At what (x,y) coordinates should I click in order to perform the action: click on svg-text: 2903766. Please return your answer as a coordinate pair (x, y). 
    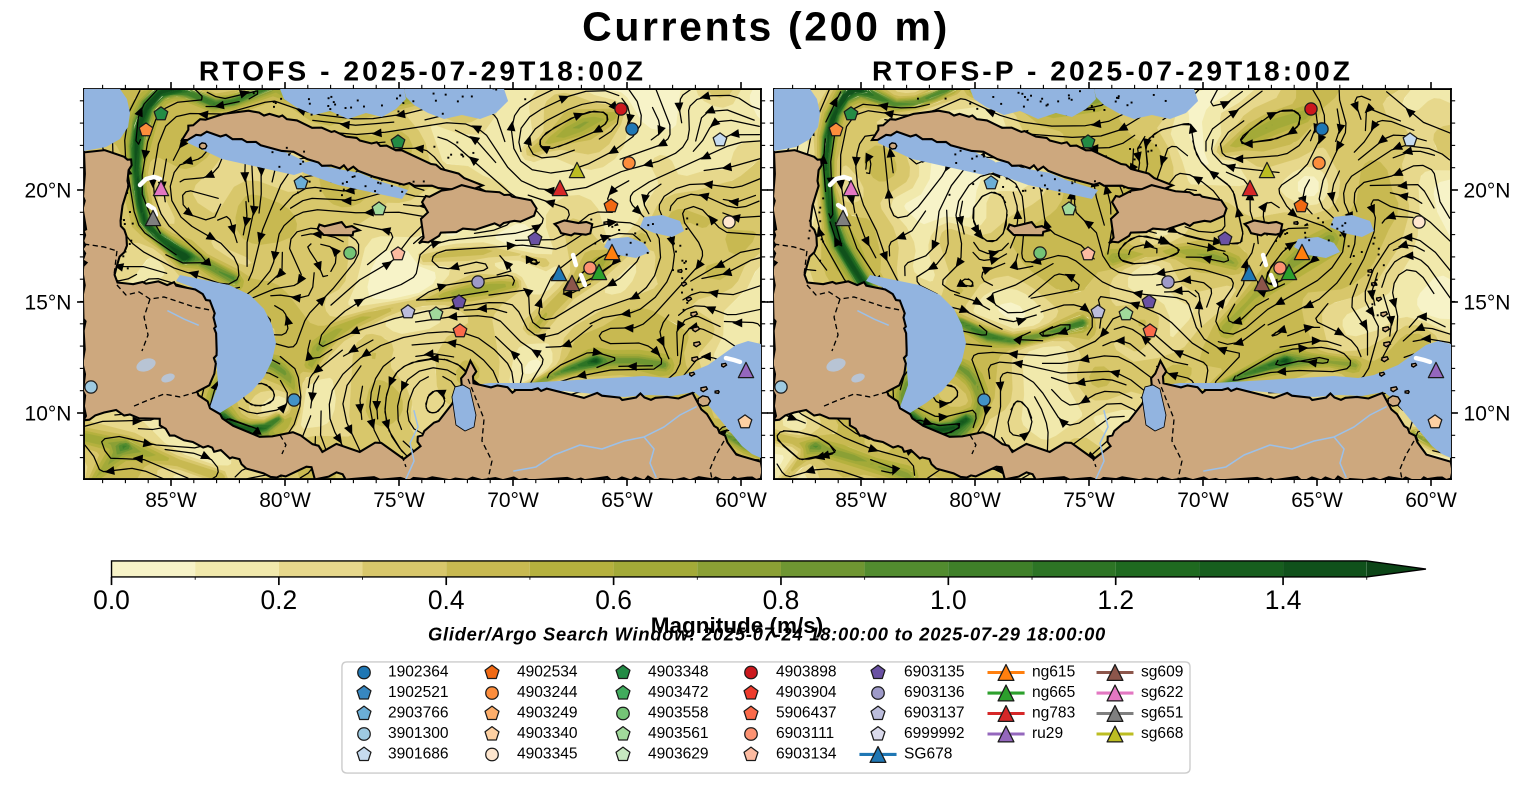
    Looking at the image, I should click on (418, 713).